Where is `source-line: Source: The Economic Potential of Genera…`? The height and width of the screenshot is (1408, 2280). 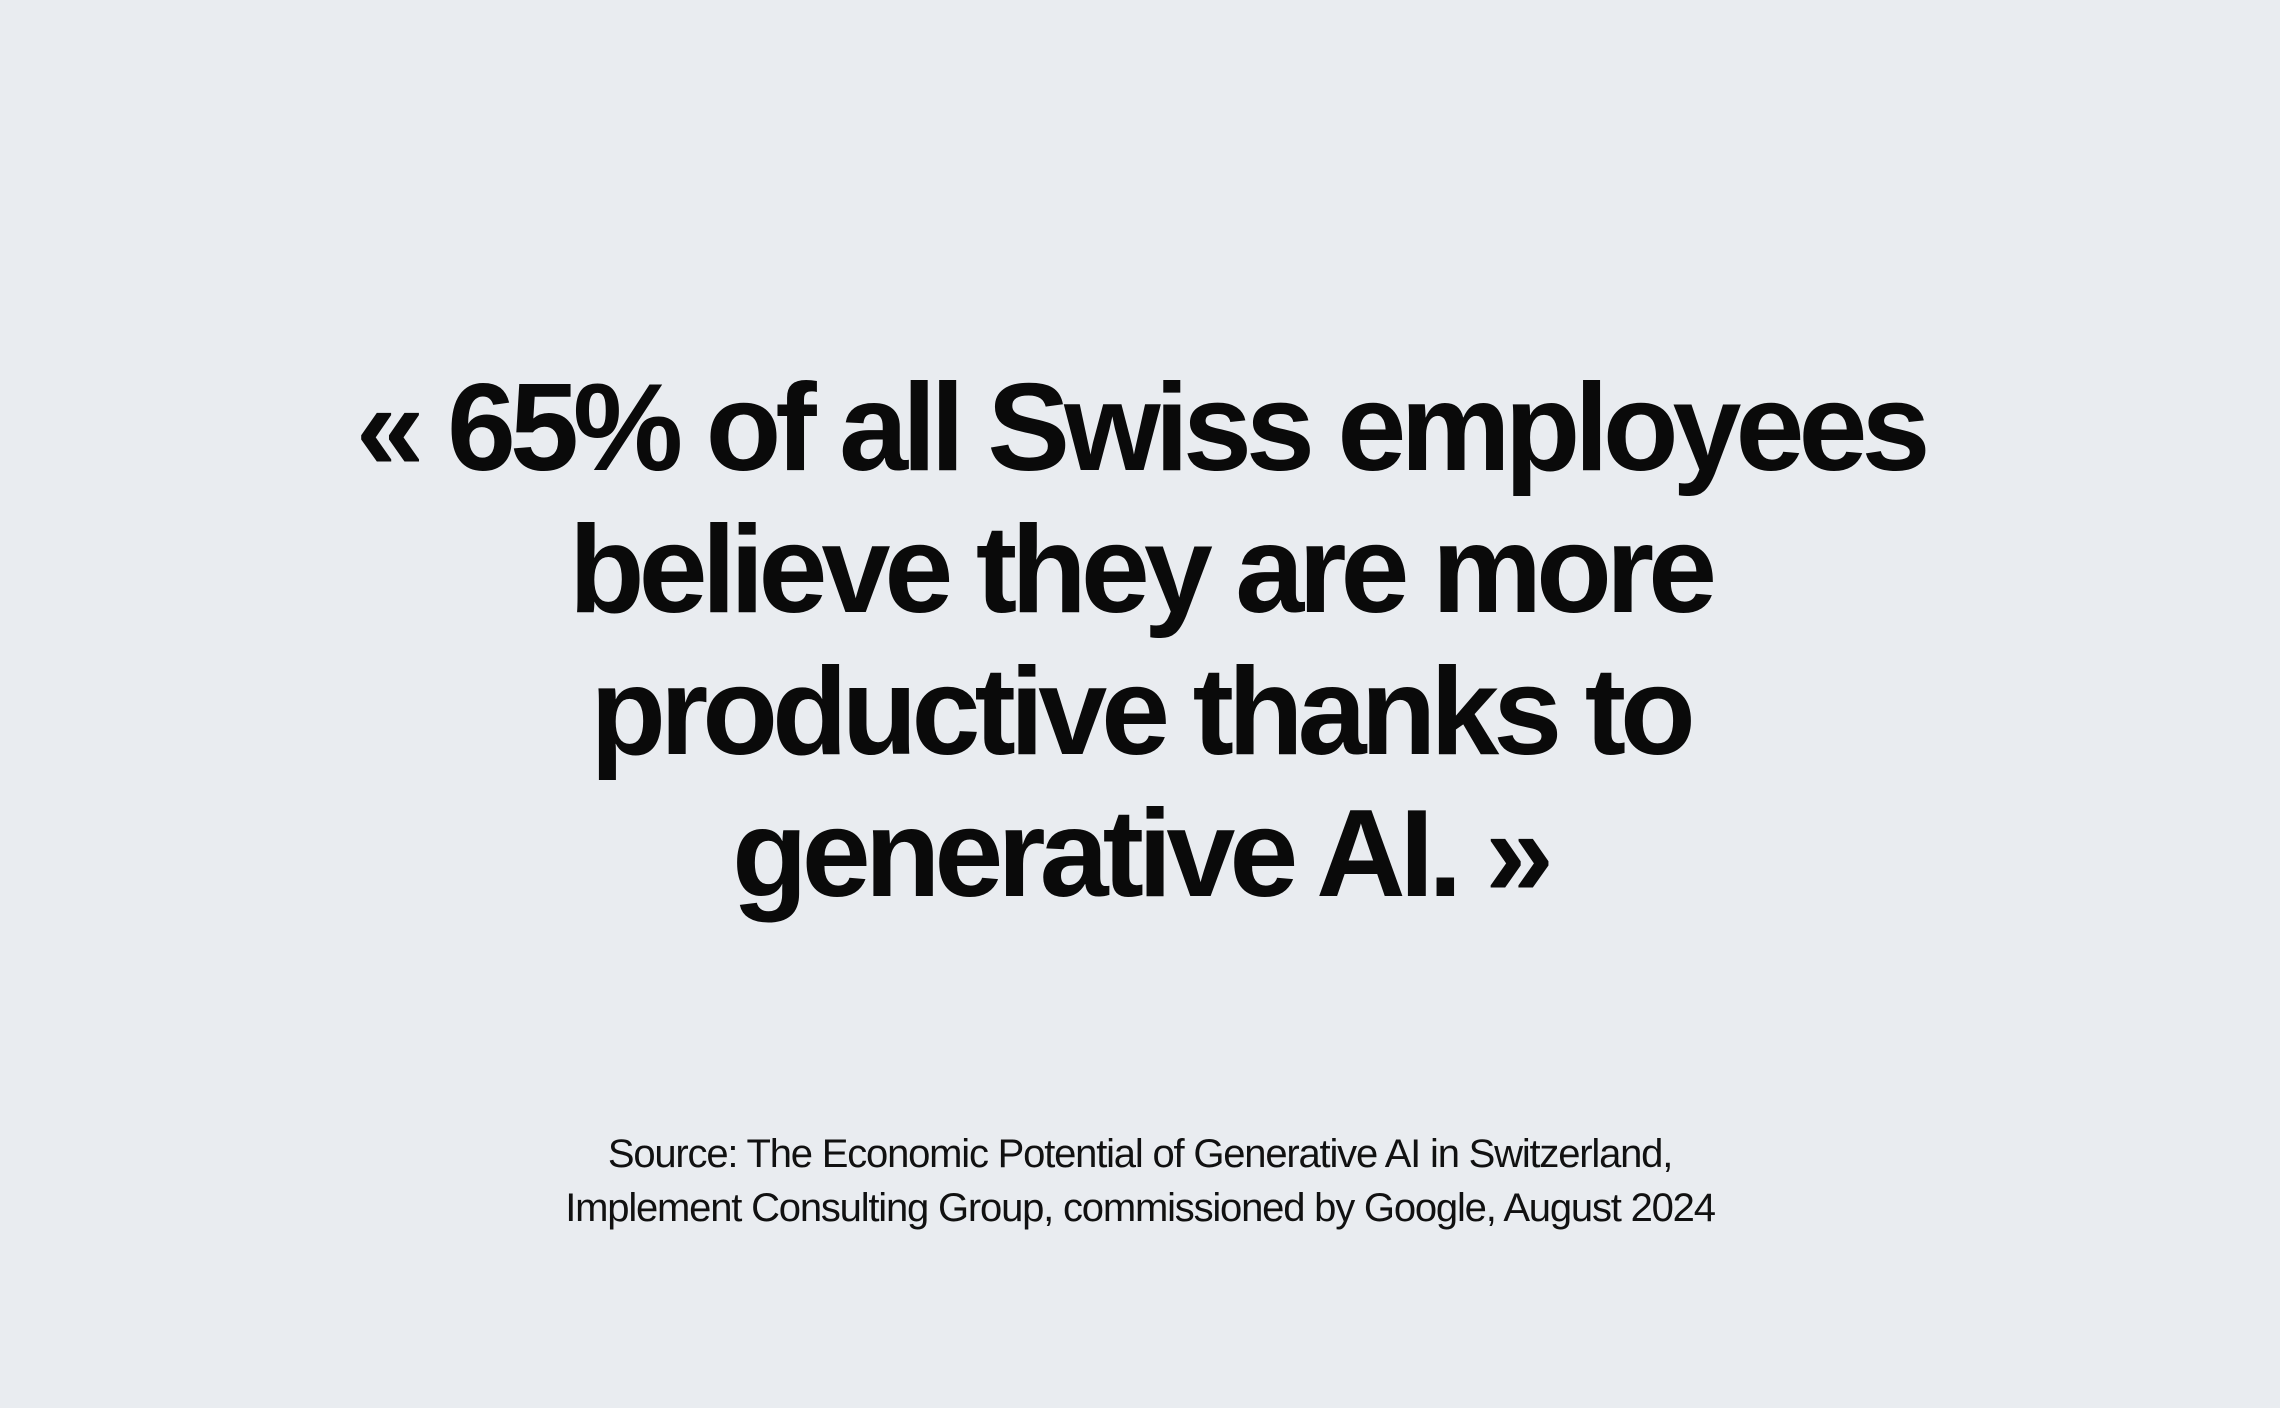
source-line: Source: The Economic Potential of Genera… is located at coordinates (1140, 1154).